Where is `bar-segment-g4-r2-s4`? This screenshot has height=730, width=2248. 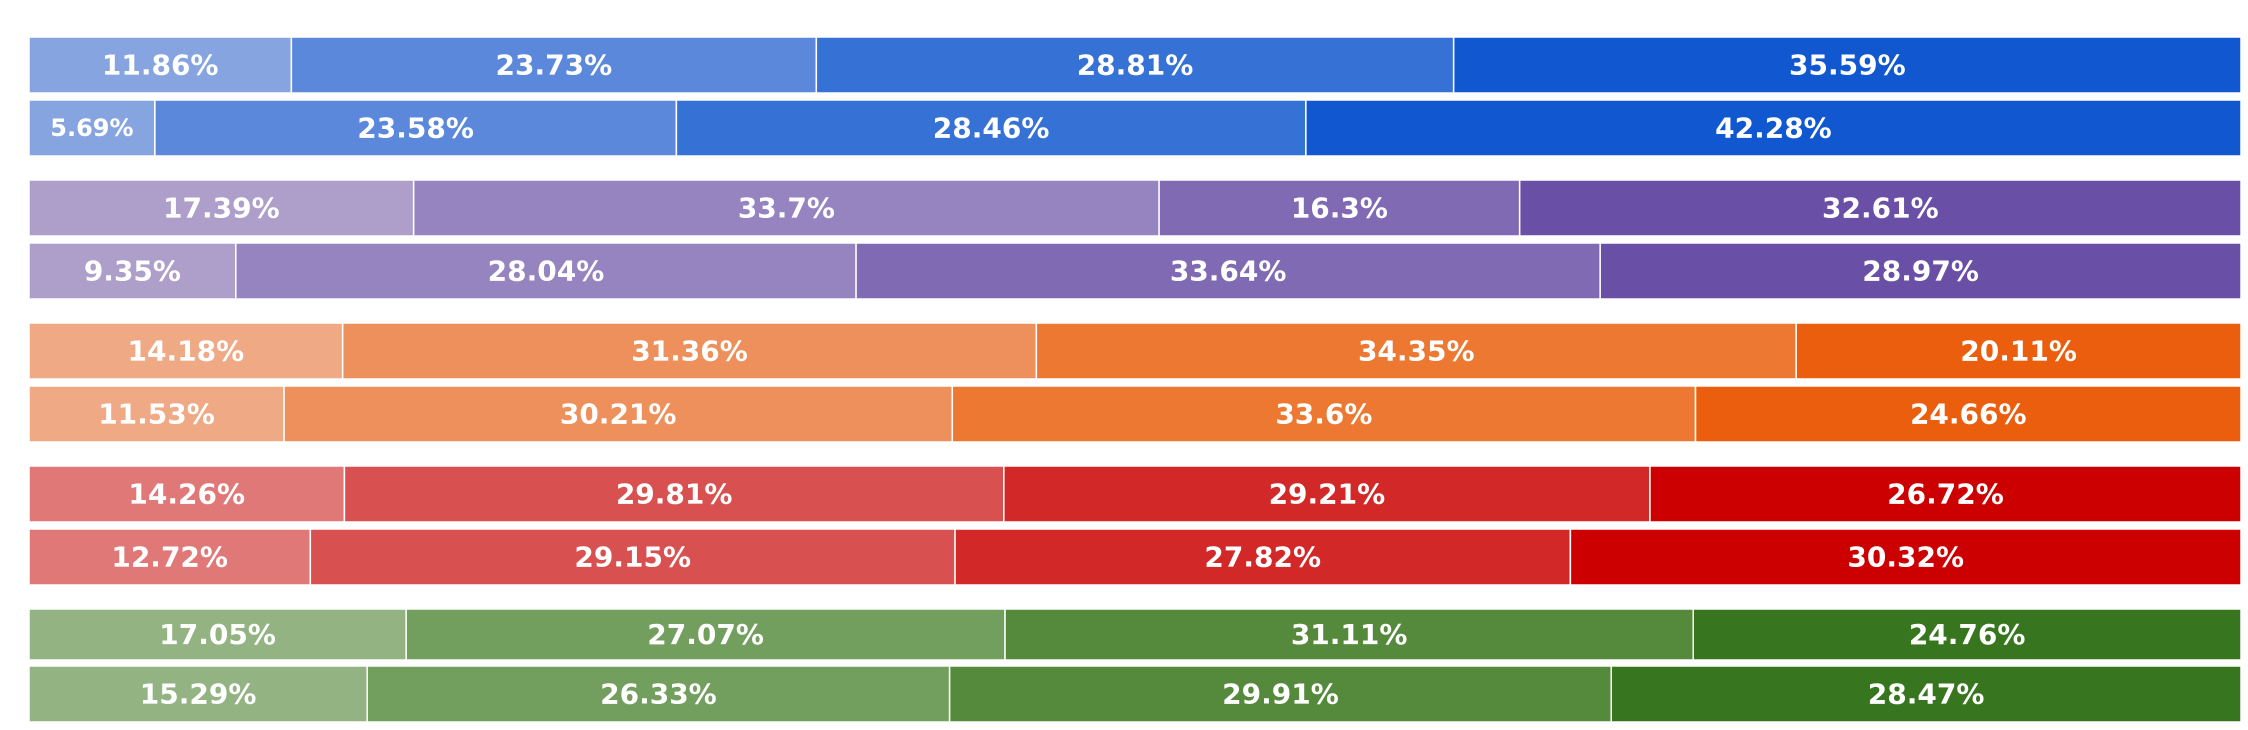 bar-segment-g4-r2-s4 is located at coordinates (1905, 557).